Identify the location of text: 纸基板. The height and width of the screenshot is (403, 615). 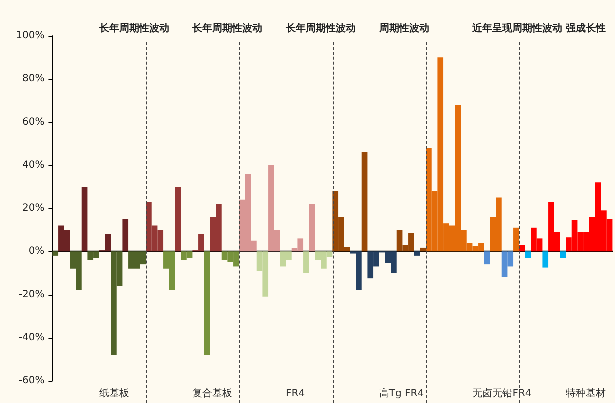
(114, 394).